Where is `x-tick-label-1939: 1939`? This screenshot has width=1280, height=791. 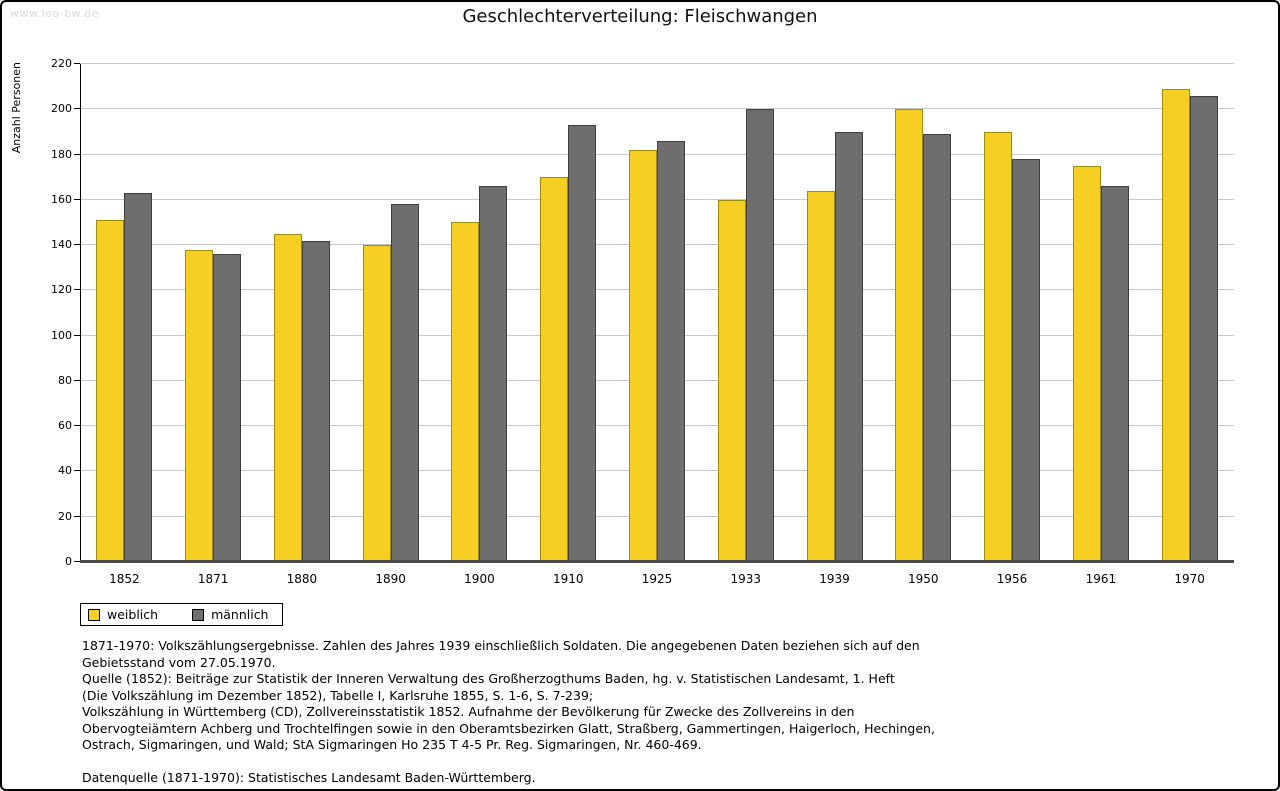 x-tick-label-1939: 1939 is located at coordinates (834, 579).